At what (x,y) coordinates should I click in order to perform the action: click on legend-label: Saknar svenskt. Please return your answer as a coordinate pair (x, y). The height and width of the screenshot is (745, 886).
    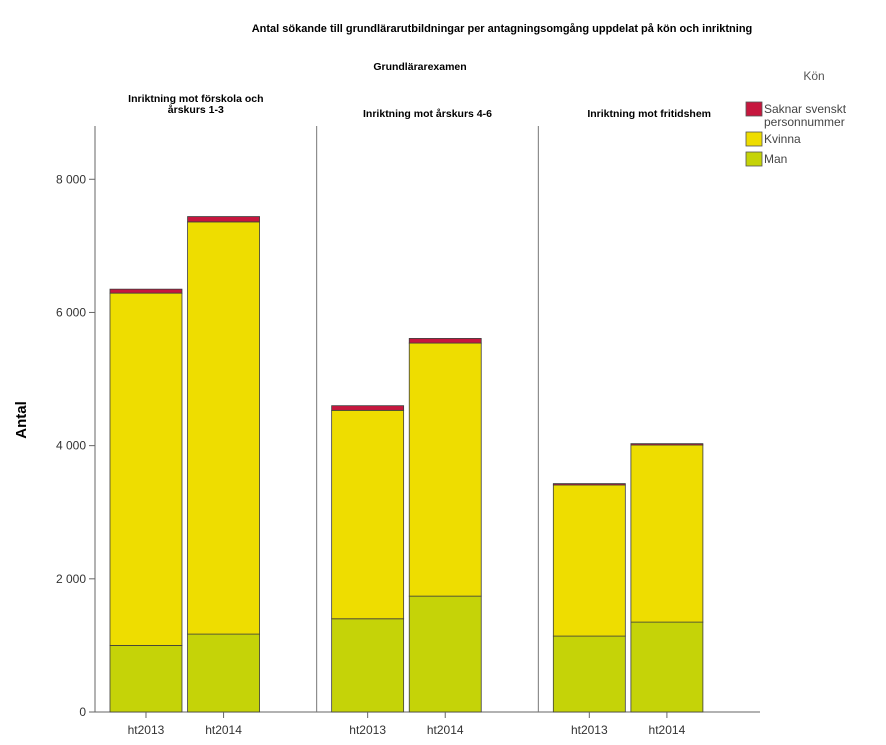
    Looking at the image, I should click on (805, 109).